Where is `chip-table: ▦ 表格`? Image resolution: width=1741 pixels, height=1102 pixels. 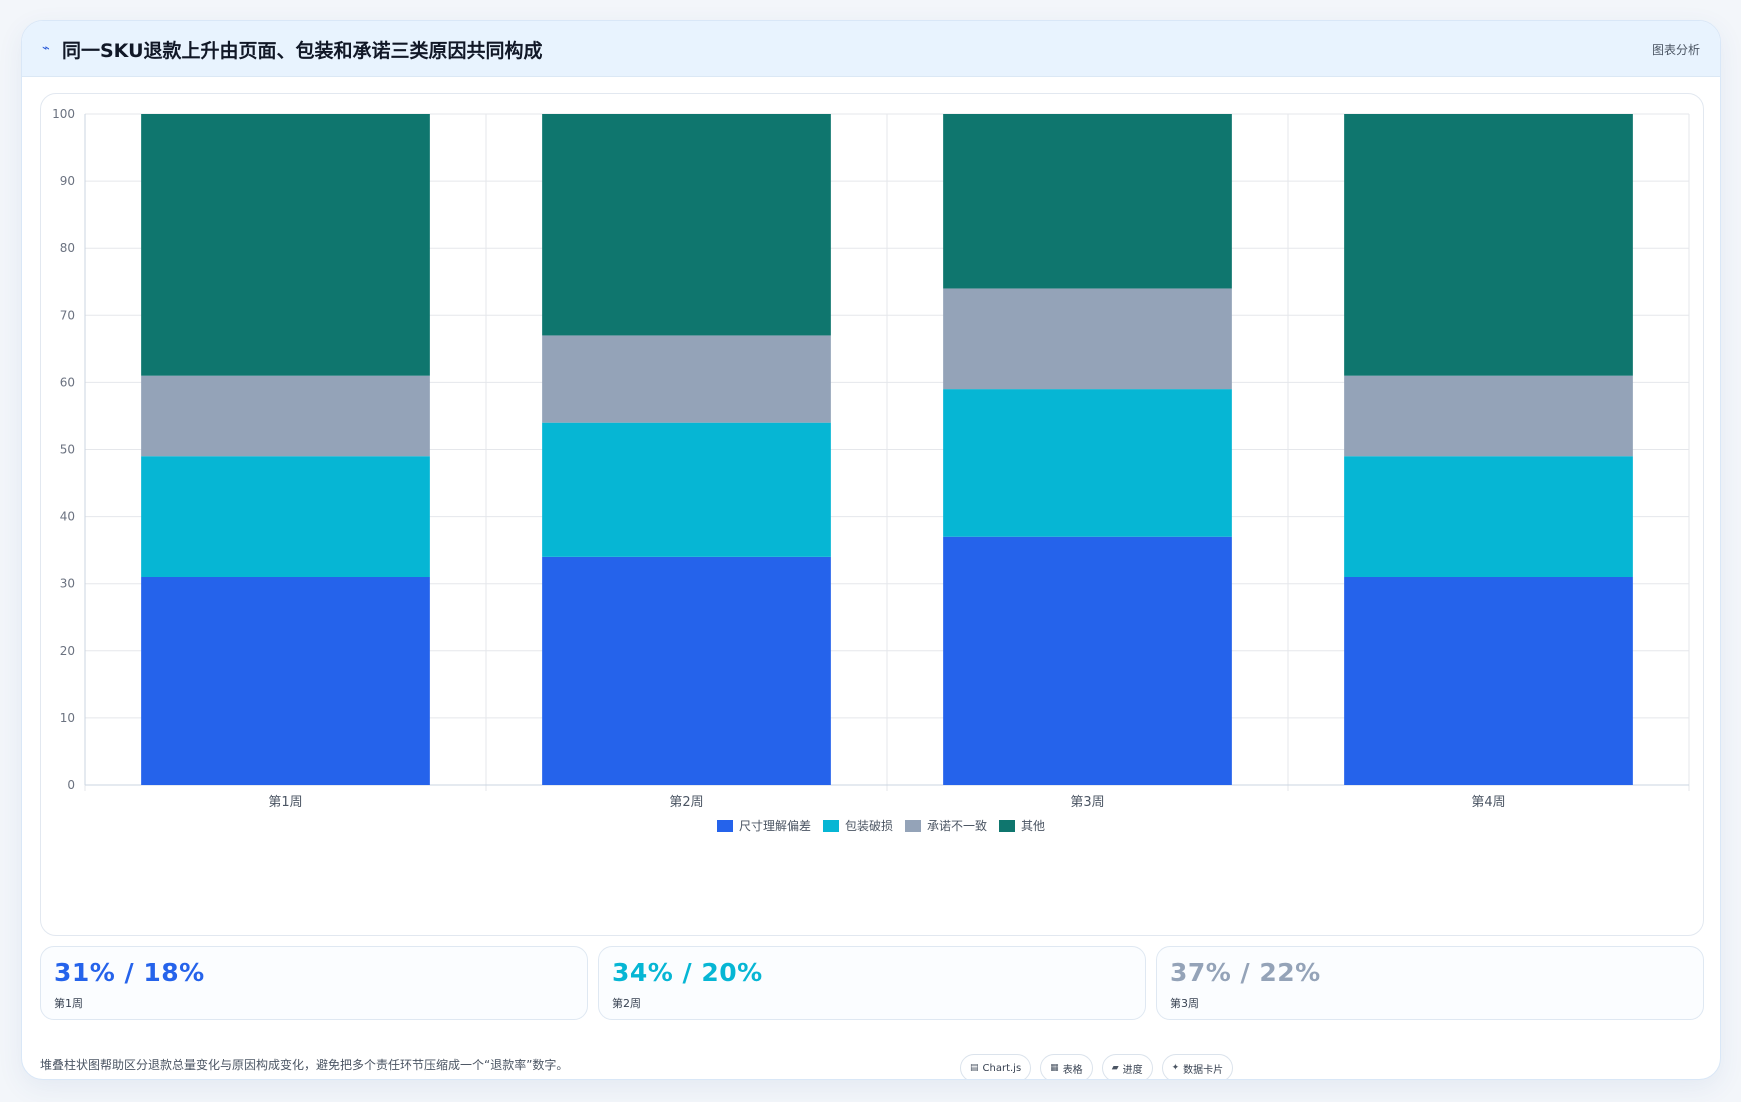
chip-table: ▦ 表格 is located at coordinates (1066, 1066).